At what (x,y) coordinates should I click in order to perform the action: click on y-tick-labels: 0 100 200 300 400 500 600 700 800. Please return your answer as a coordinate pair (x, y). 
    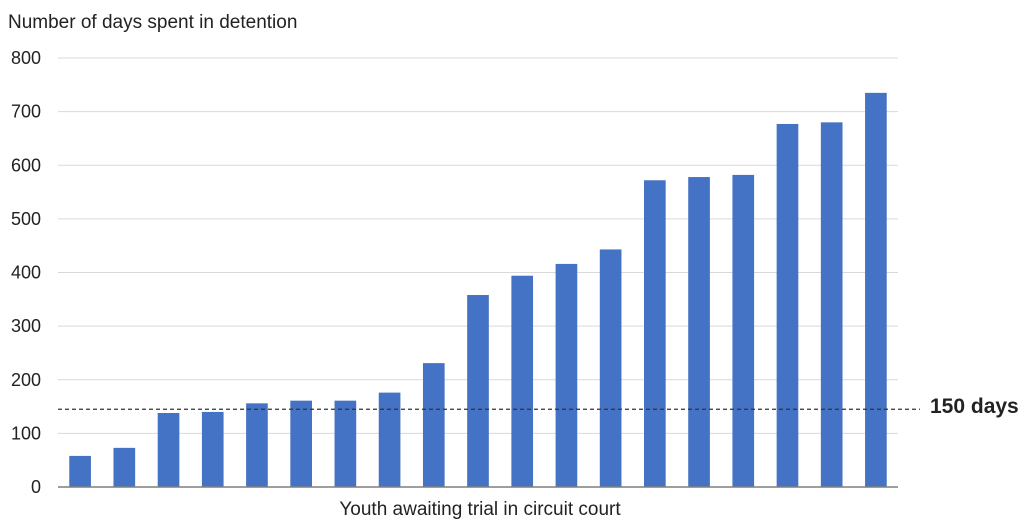
    Looking at the image, I should click on (26, 272).